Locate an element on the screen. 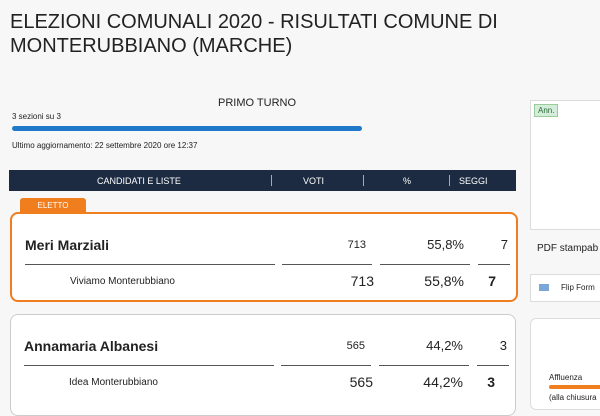 This screenshot has width=600, height=416. flip-link: Flip Form is located at coordinates (578, 287).